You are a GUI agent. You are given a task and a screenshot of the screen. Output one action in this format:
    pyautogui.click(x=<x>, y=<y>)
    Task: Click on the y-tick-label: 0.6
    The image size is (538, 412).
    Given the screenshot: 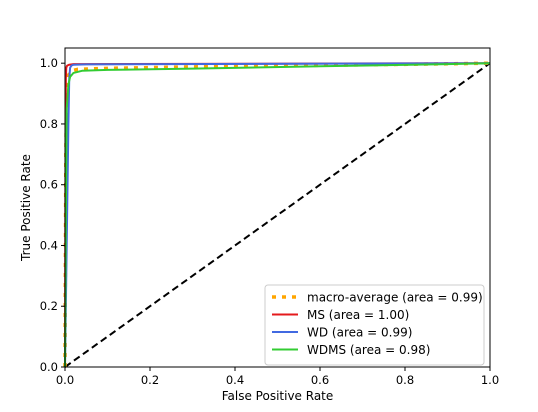 What is the action you would take?
    pyautogui.click(x=49, y=185)
    